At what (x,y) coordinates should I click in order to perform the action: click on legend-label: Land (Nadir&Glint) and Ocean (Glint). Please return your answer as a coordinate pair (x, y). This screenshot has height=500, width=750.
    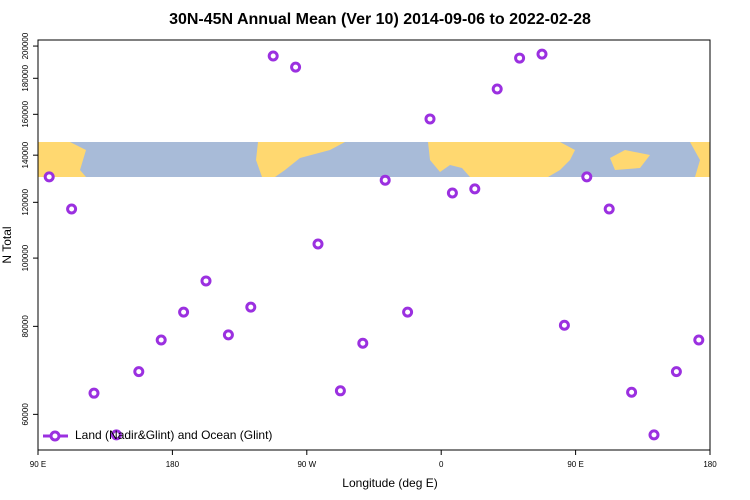
    Looking at the image, I should click on (173, 435).